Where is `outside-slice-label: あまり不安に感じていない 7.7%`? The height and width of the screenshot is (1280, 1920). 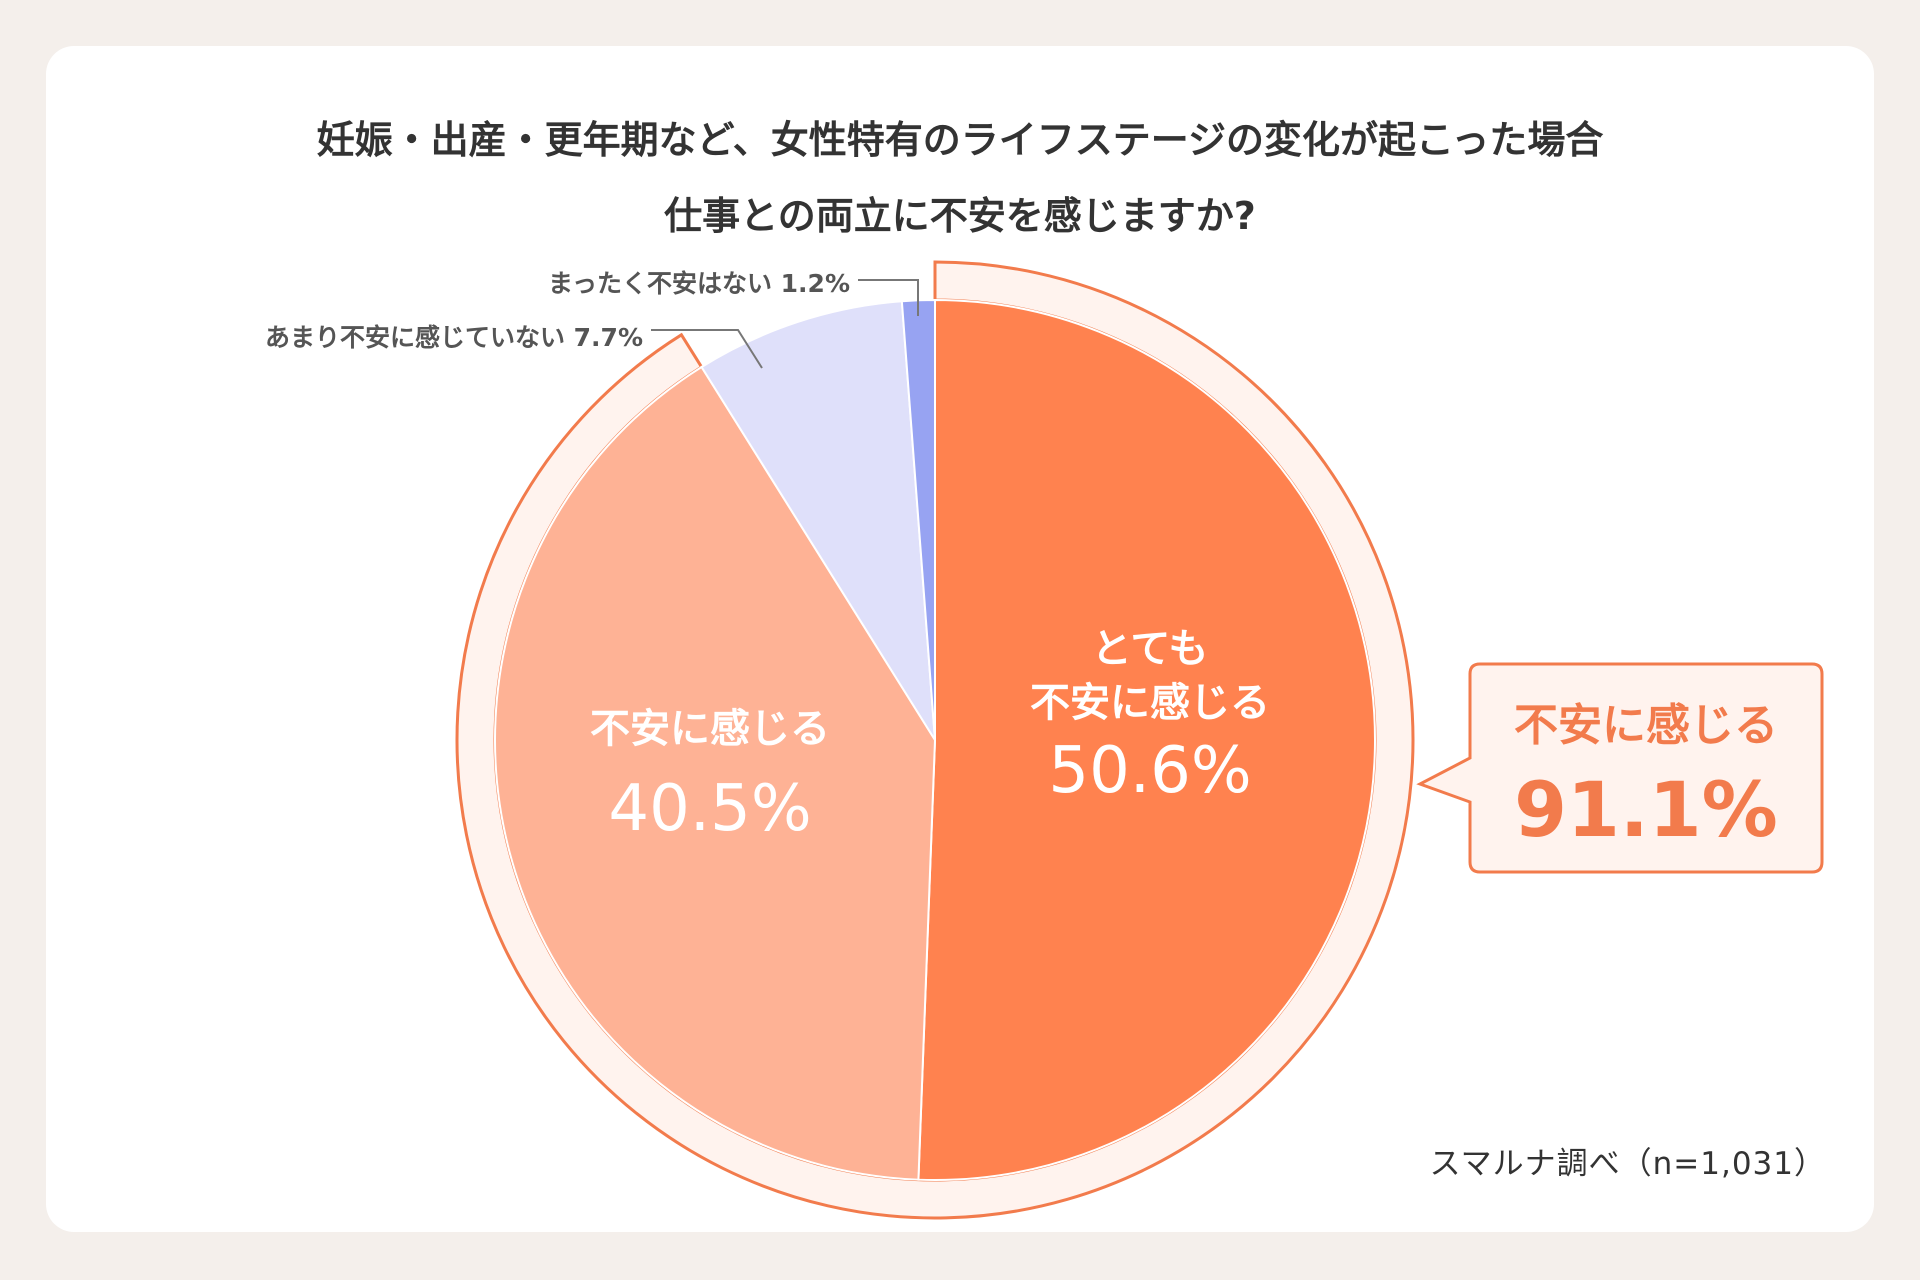 outside-slice-label: あまり不安に感じていない 7.7% is located at coordinates (454, 337).